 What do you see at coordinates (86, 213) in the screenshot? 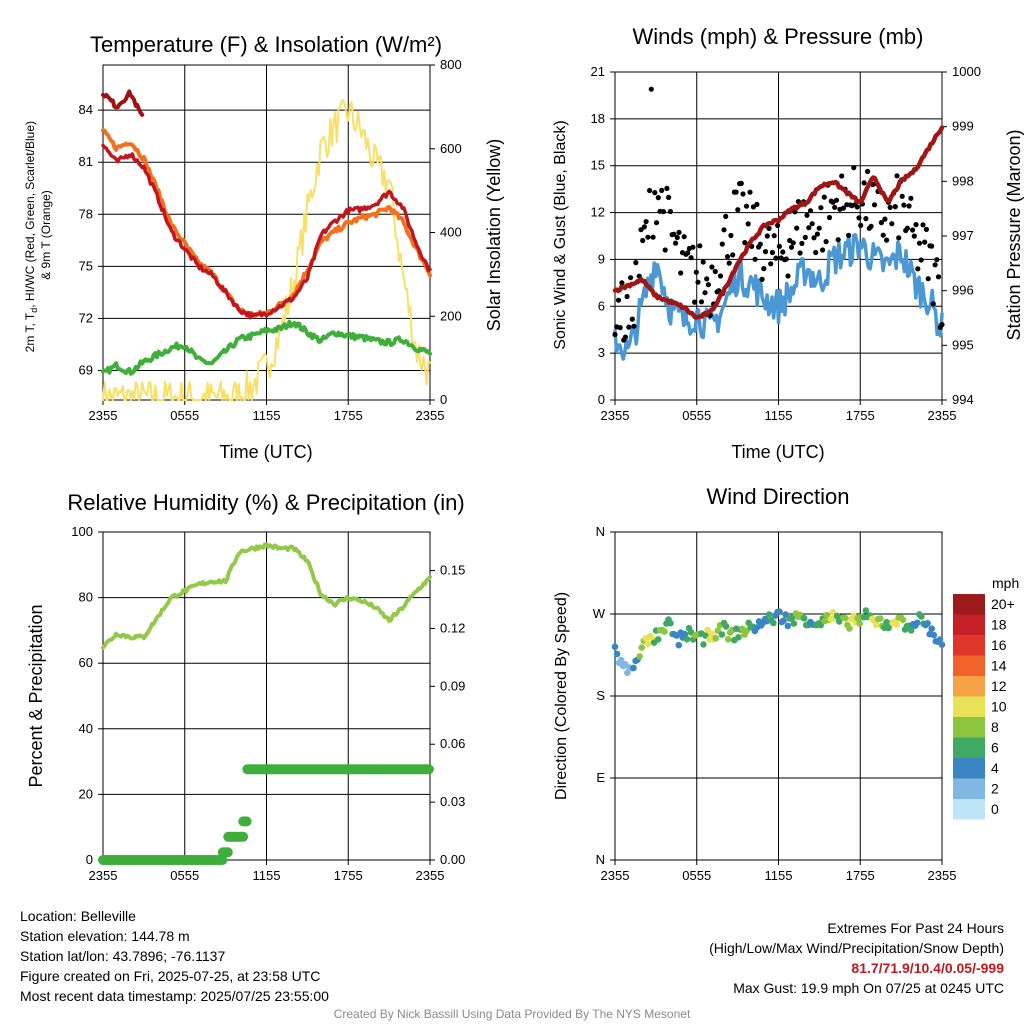
I see `y-tick-label: 78` at bounding box center [86, 213].